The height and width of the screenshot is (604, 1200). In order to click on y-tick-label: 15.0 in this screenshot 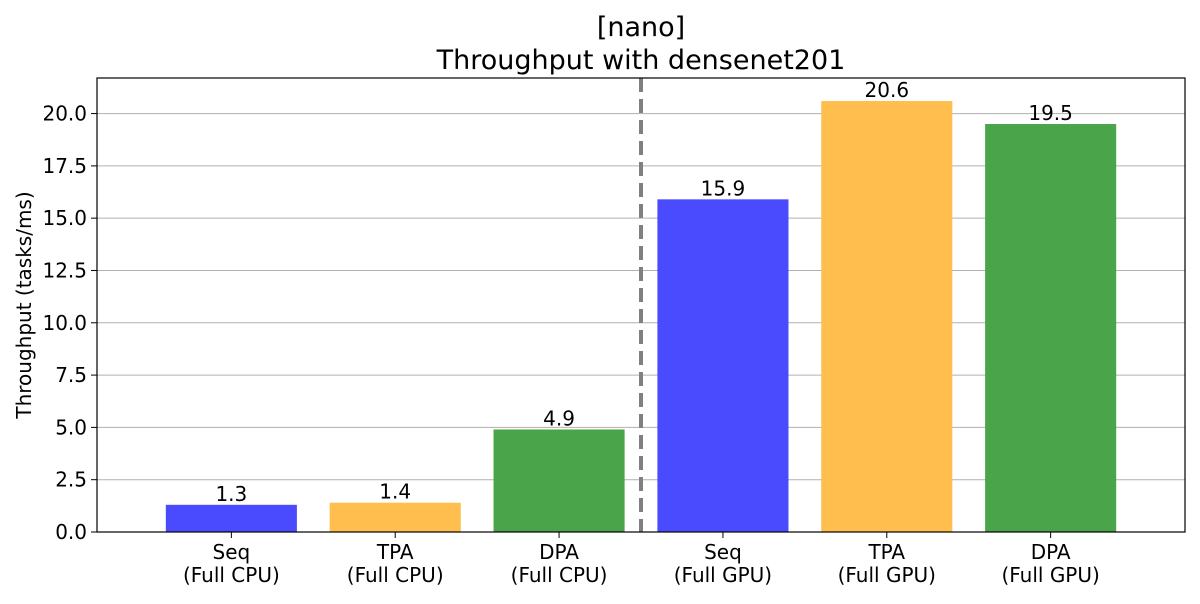, I will do `click(64, 218)`.